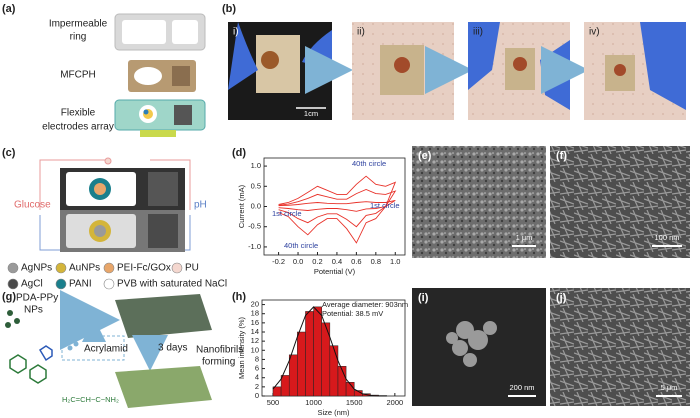 This screenshot has width=700, height=418. Describe the element at coordinates (561, 298) in the screenshot. I see `panel-label: (j)` at that location.